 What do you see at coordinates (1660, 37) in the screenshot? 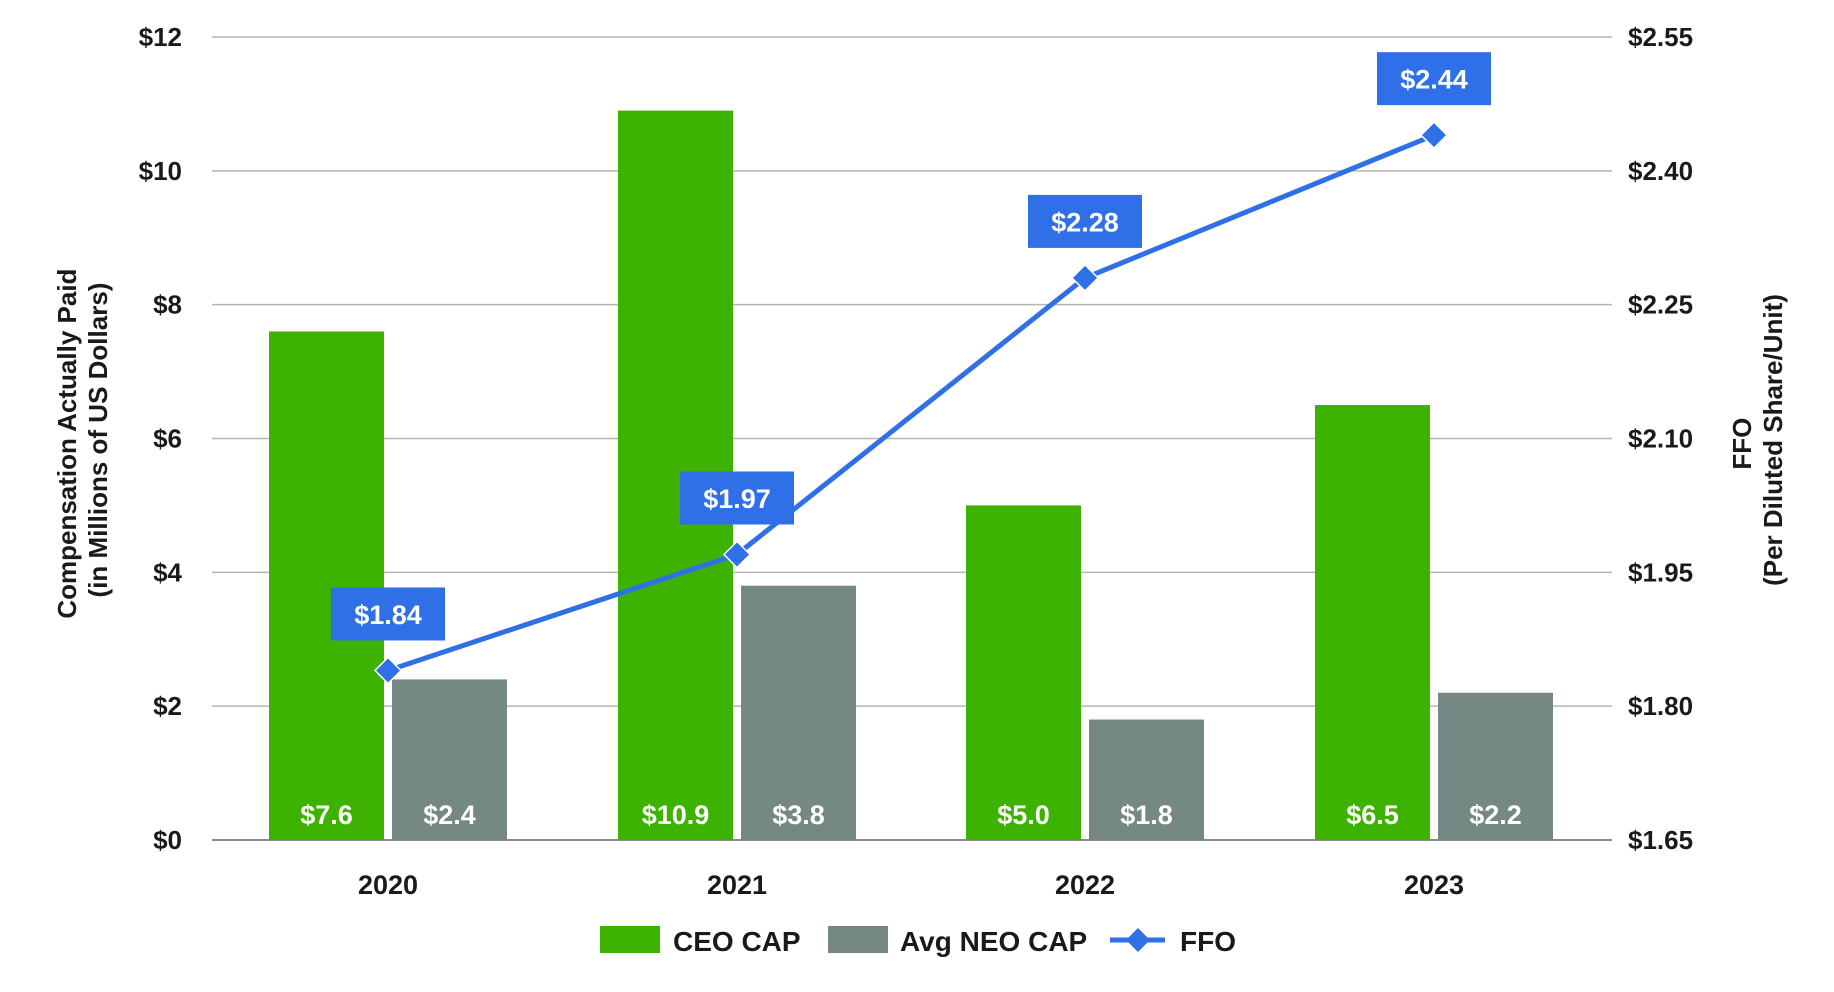
I see `right-tick-label: $2.55` at bounding box center [1660, 37].